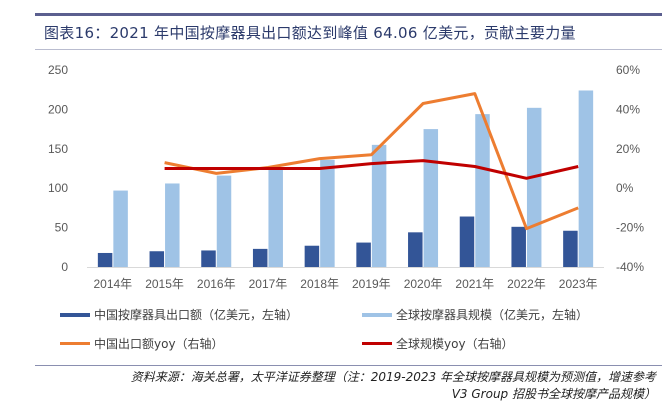 The height and width of the screenshot is (403, 662). I want to click on x-tick-label: 2022年, so click(526, 284).